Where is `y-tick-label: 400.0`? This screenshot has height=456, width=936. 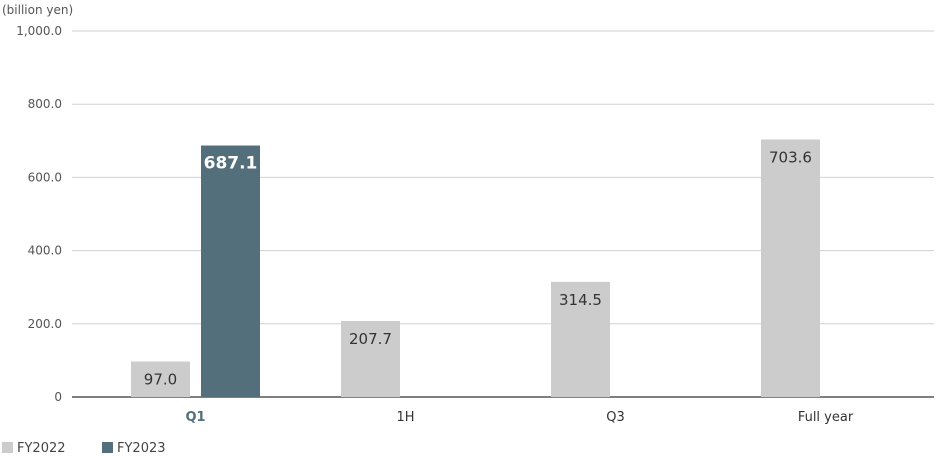 y-tick-label: 400.0 is located at coordinates (45, 251).